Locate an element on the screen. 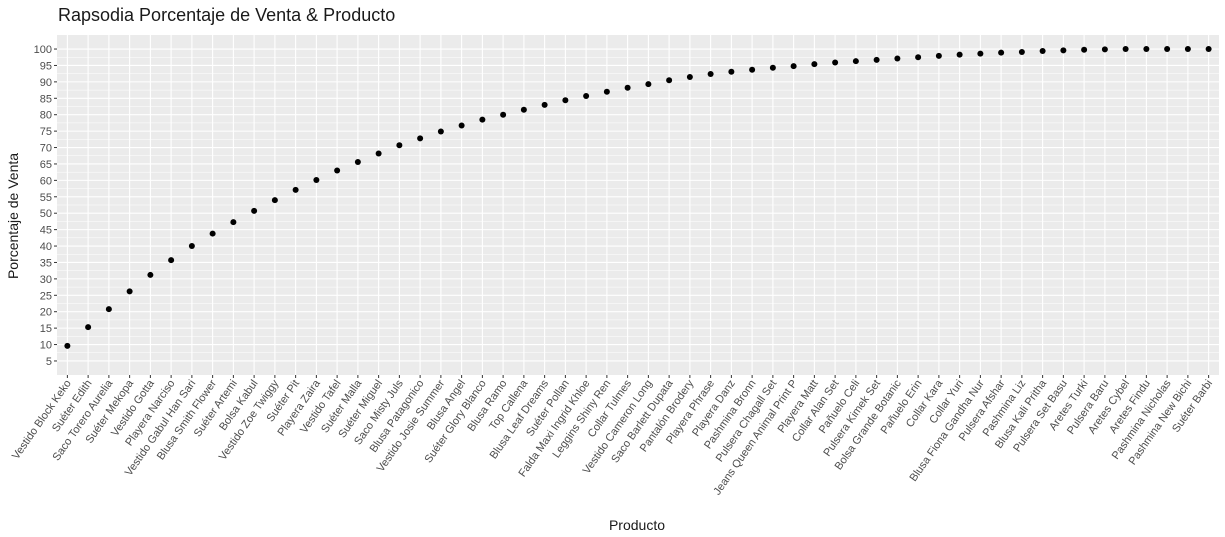 Image resolution: width=1225 pixels, height=537 pixels. y-tick-label: 70 is located at coordinates (46, 149).